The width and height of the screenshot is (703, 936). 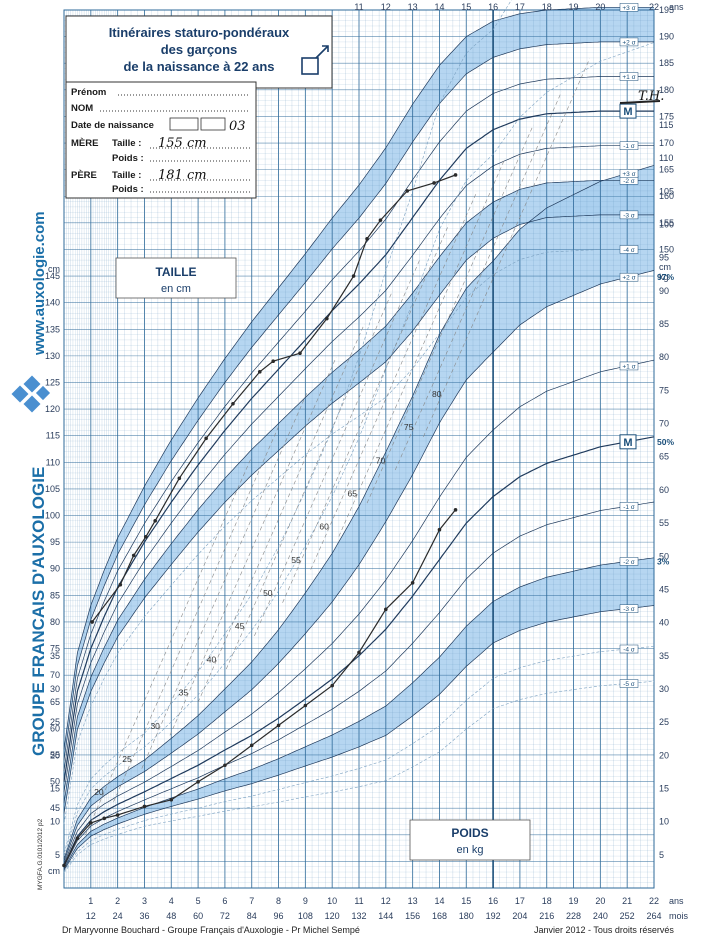 I want to click on weight-tick-right-115: 115, so click(x=666, y=125).